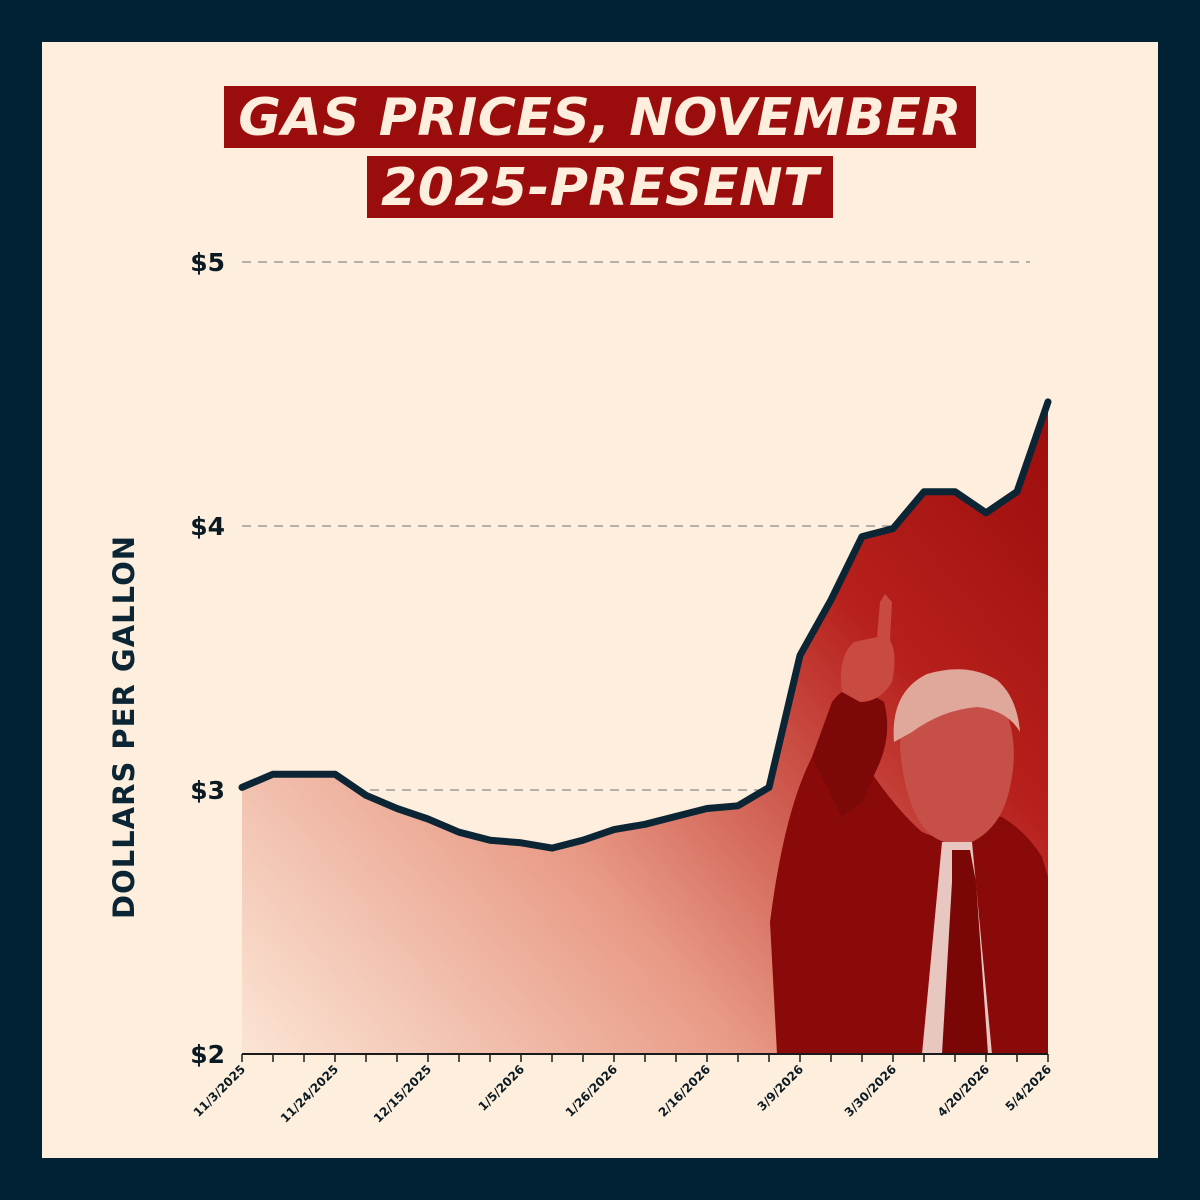 This screenshot has width=1200, height=1200. I want to click on pointing-figure-photo, so click(909, 824).